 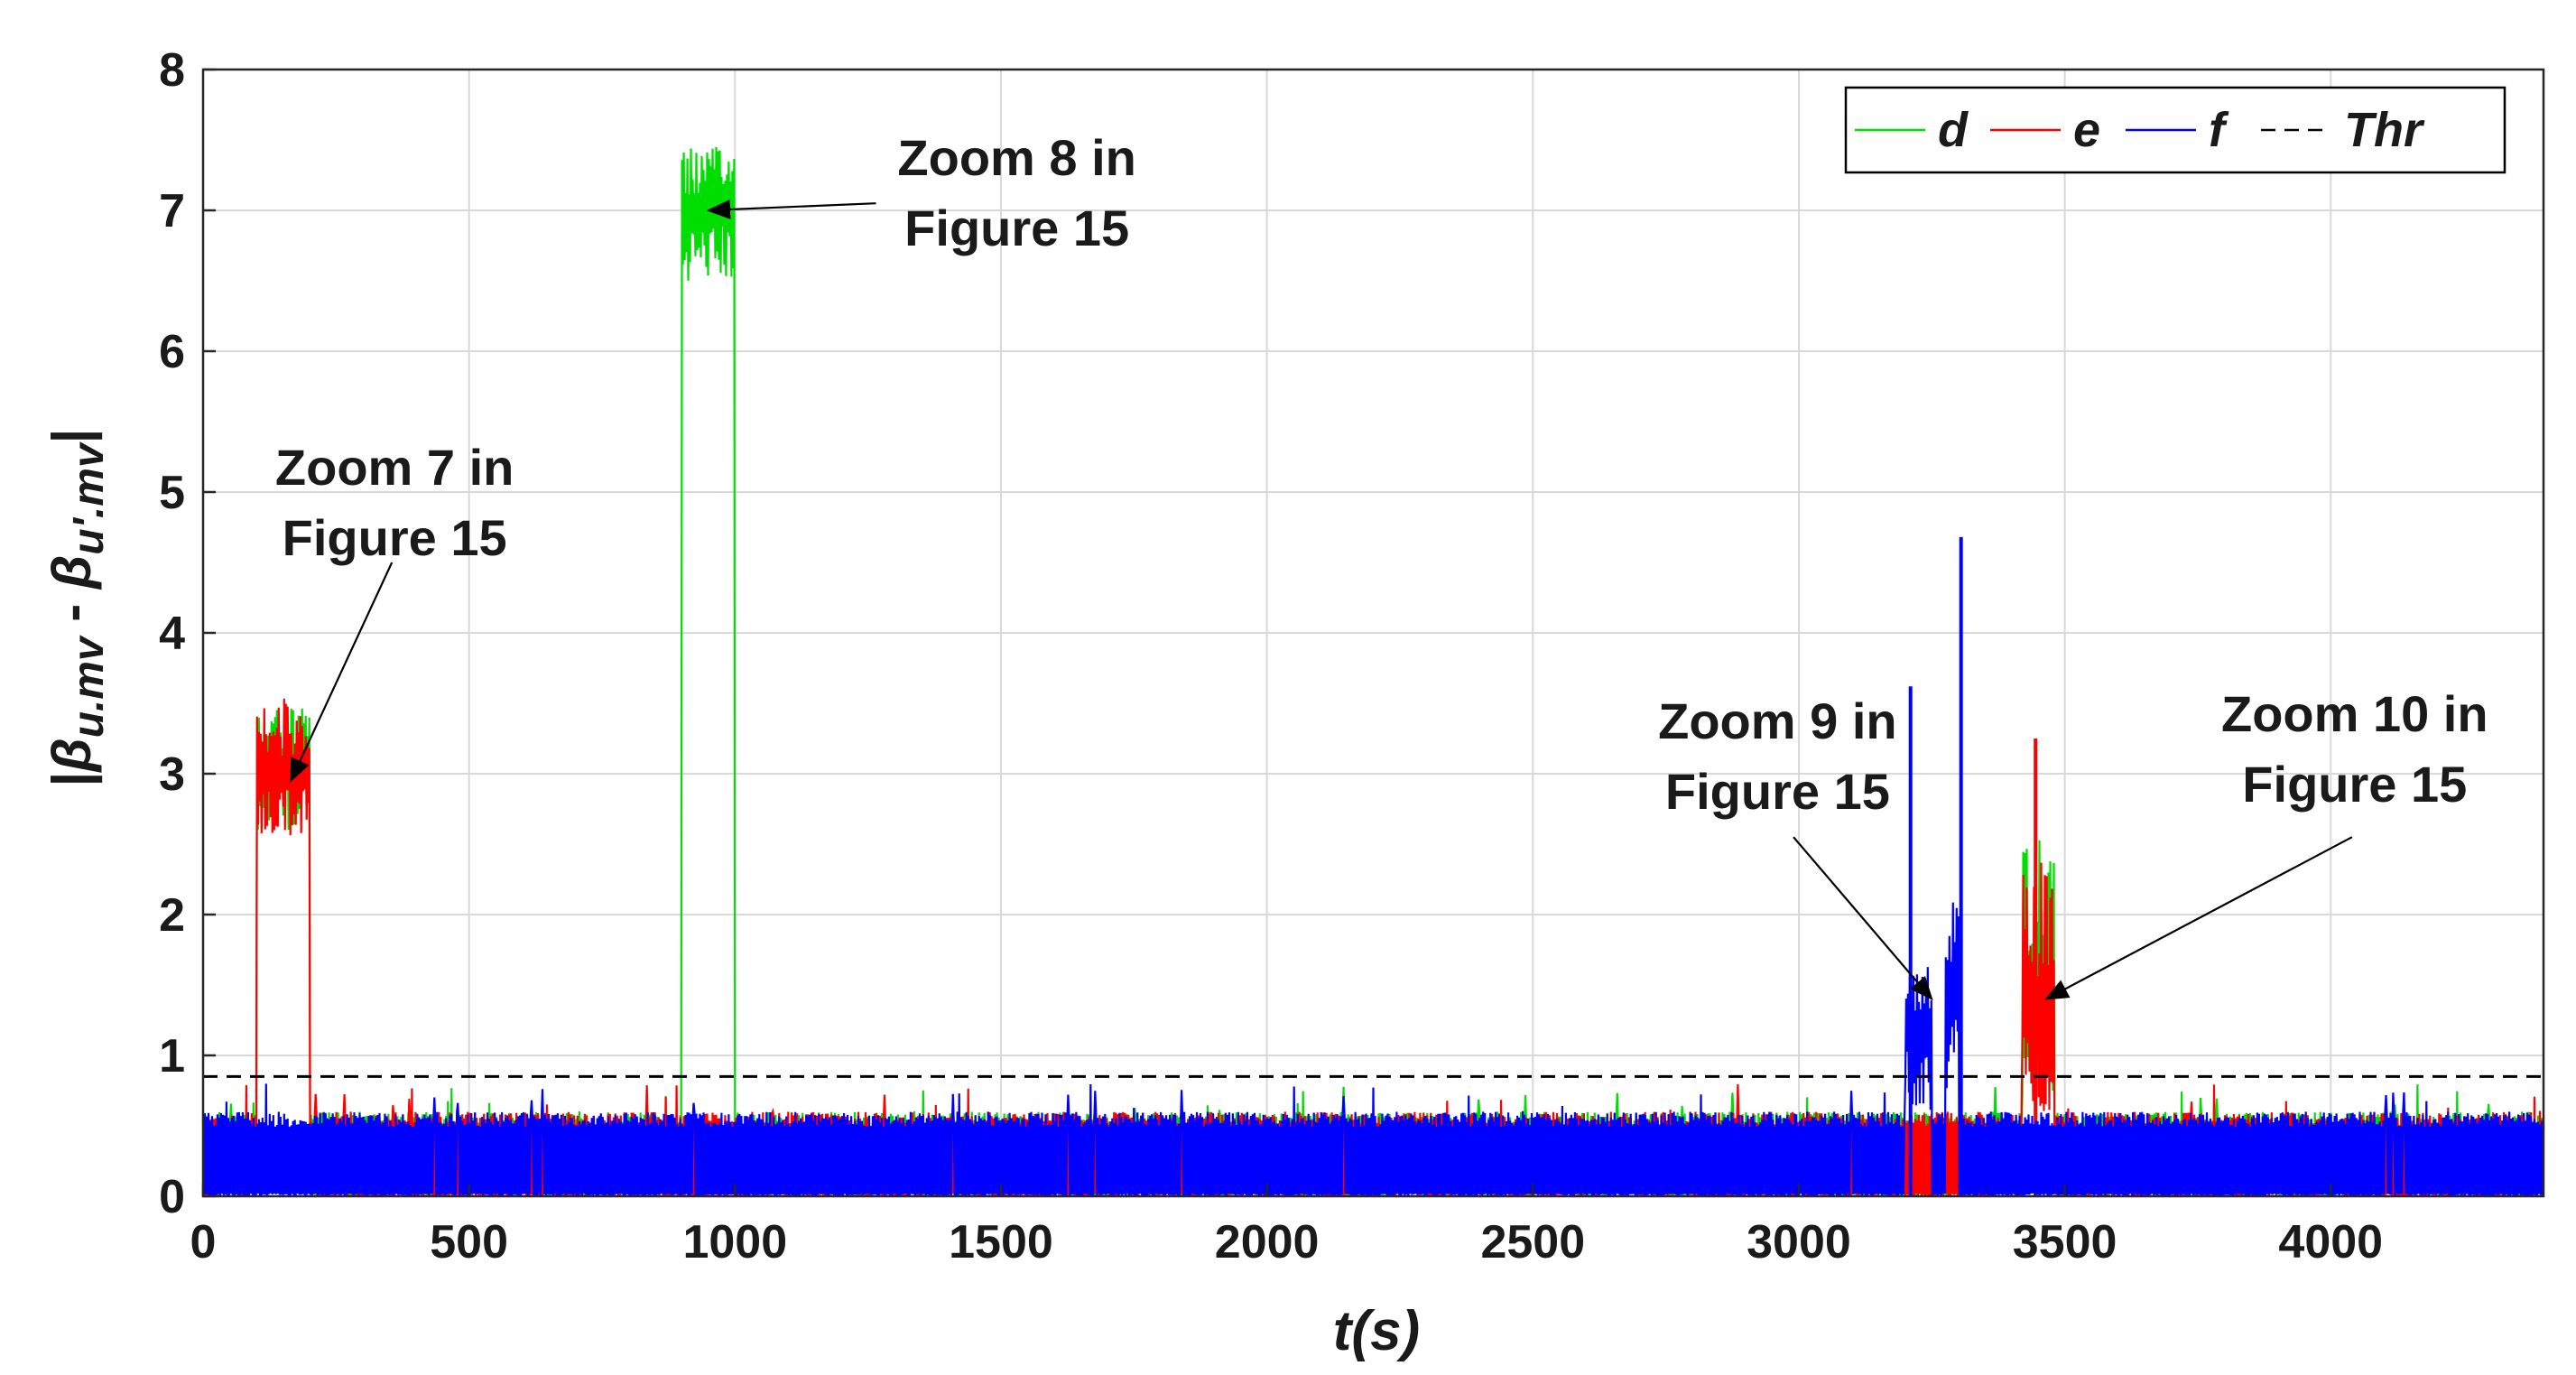 What do you see at coordinates (172, 915) in the screenshot?
I see `y-tick-label: 2` at bounding box center [172, 915].